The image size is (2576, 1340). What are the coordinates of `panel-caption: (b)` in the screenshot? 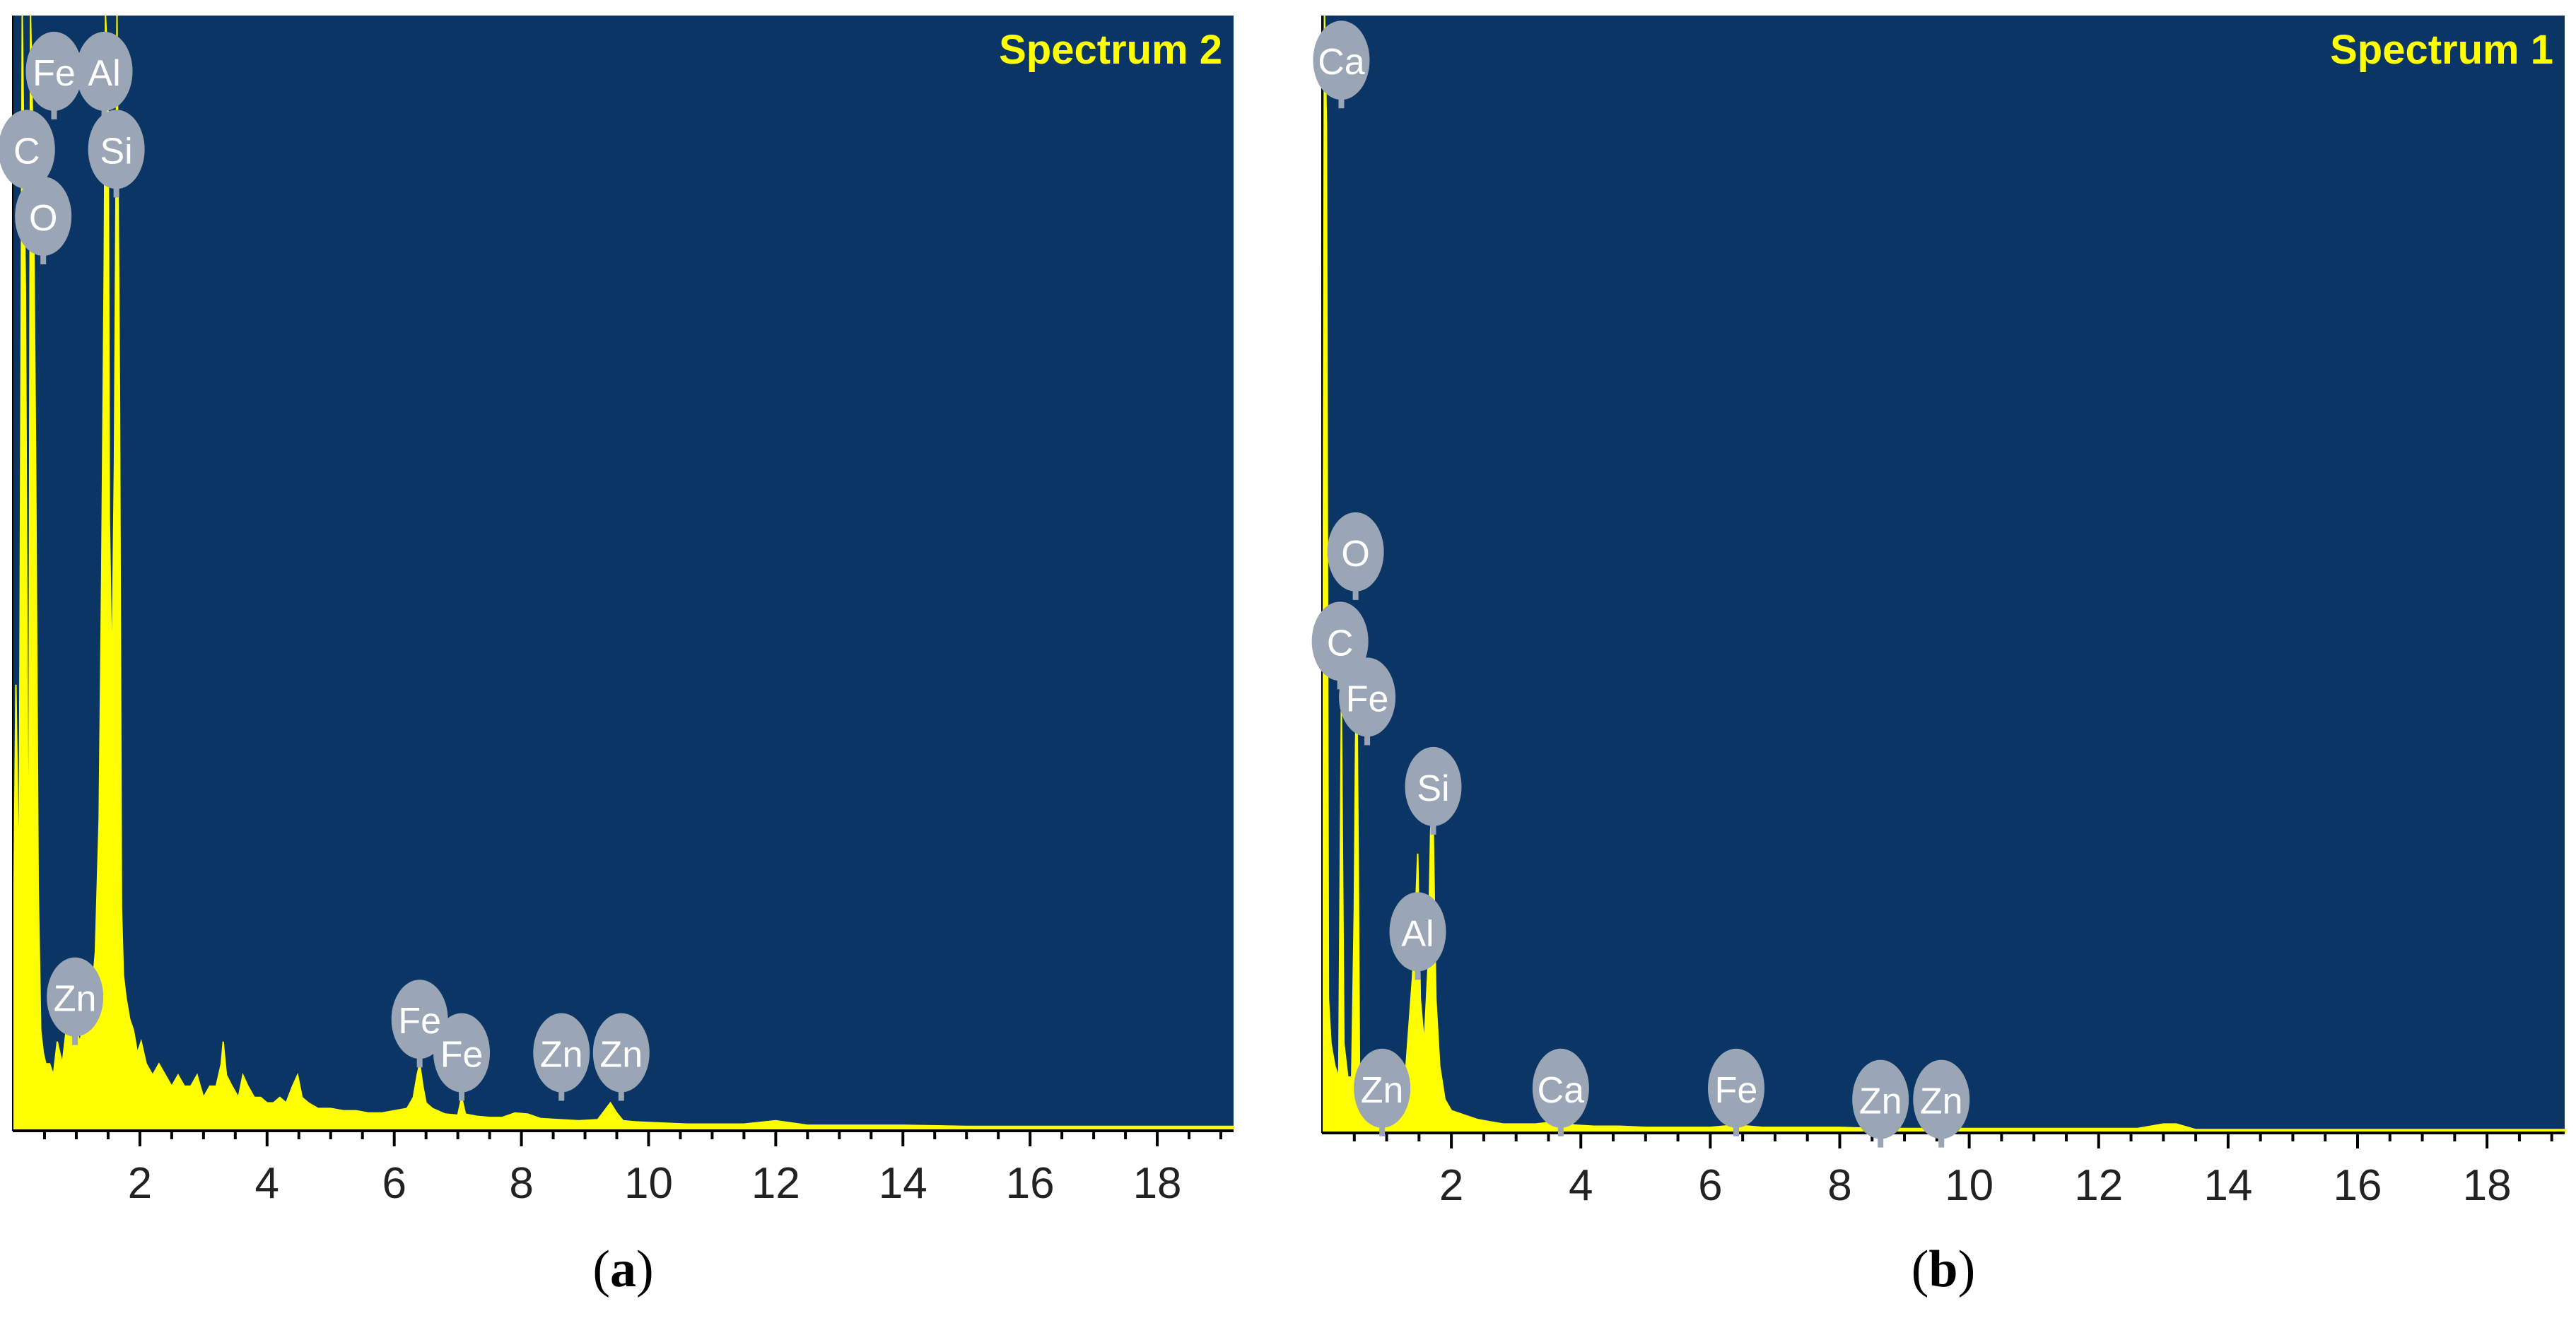 It's located at (1943, 1269).